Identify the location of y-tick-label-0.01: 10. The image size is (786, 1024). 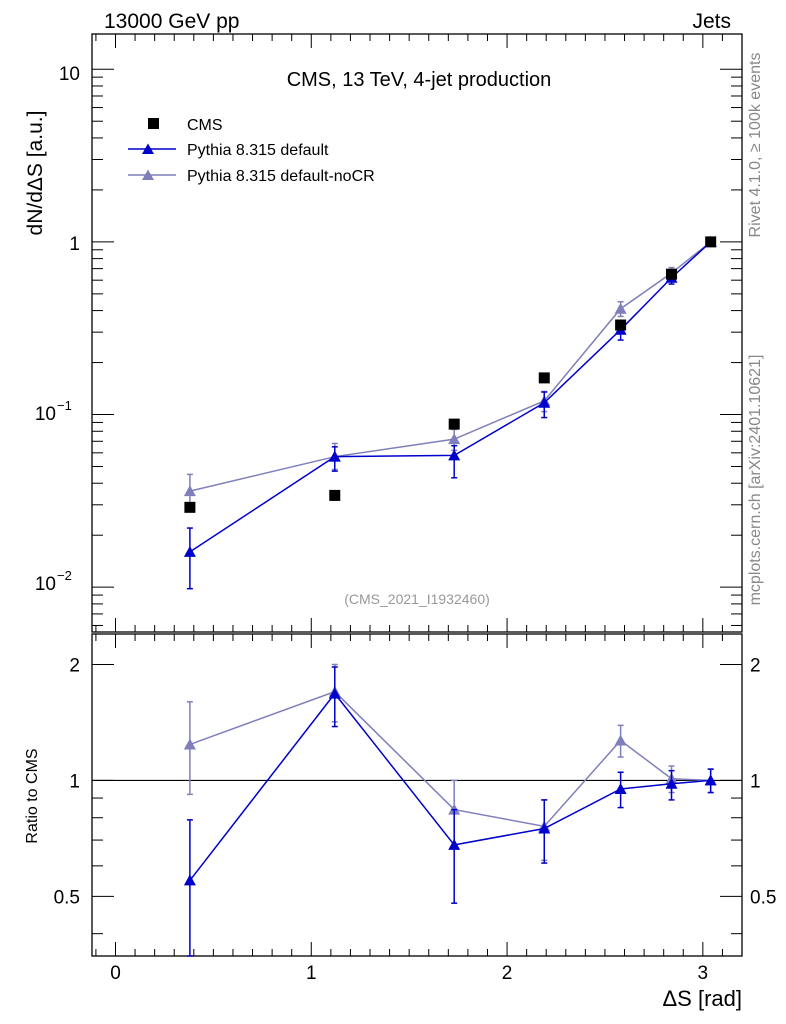
(45, 584).